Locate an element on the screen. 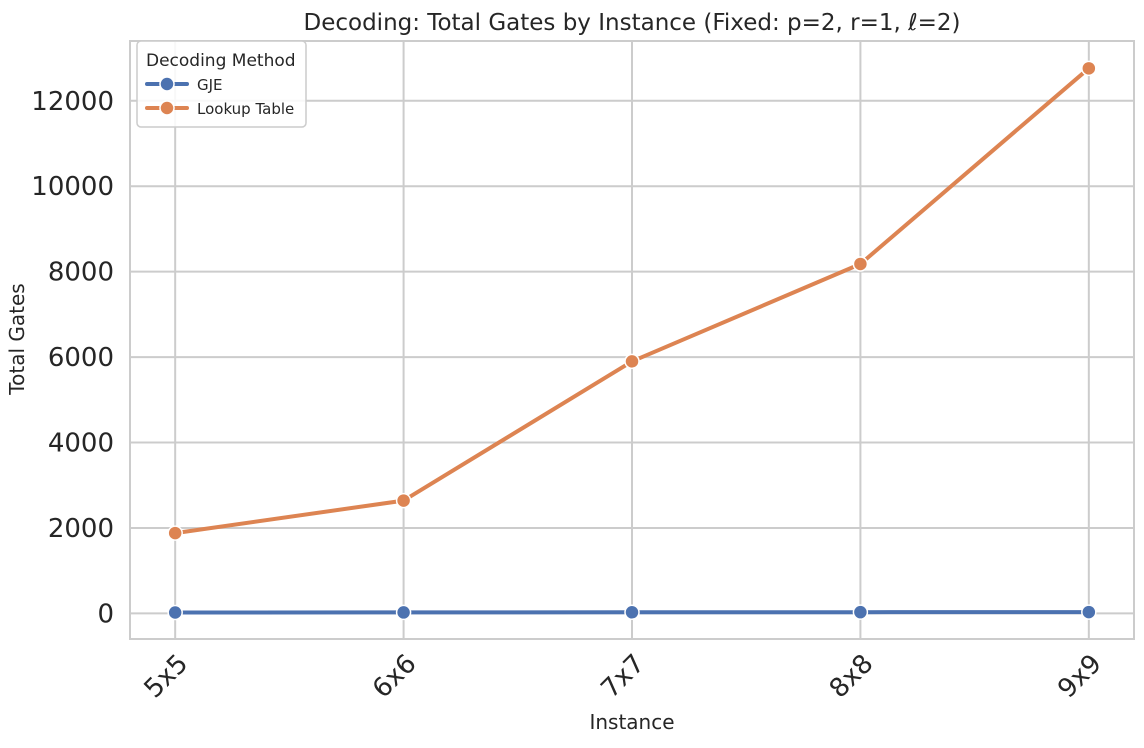 This screenshot has height=748, width=1144. legend: Decoding Method GJE Lookup Table is located at coordinates (221, 84).